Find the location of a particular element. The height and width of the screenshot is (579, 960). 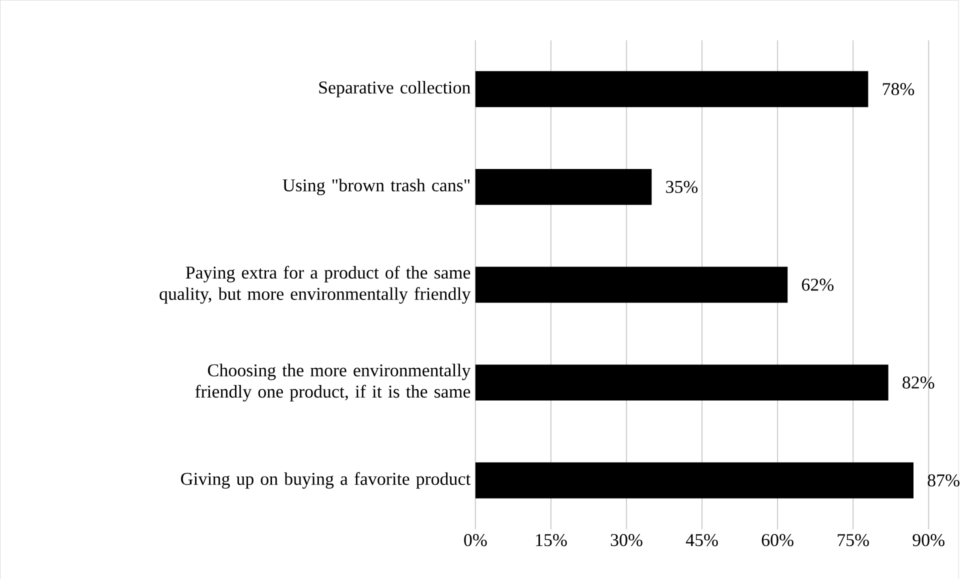

y-tick-label: Giving up on buying a favorite product is located at coordinates (326, 480).